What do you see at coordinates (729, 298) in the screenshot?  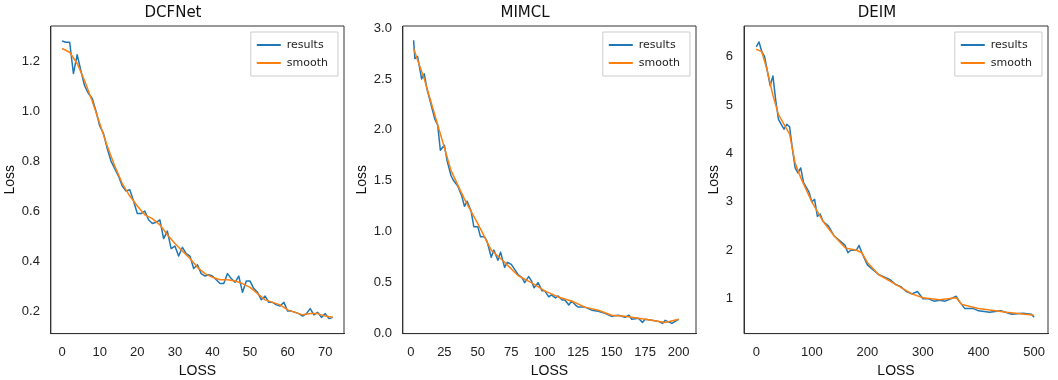 I see `y-tick-label: 1` at bounding box center [729, 298].